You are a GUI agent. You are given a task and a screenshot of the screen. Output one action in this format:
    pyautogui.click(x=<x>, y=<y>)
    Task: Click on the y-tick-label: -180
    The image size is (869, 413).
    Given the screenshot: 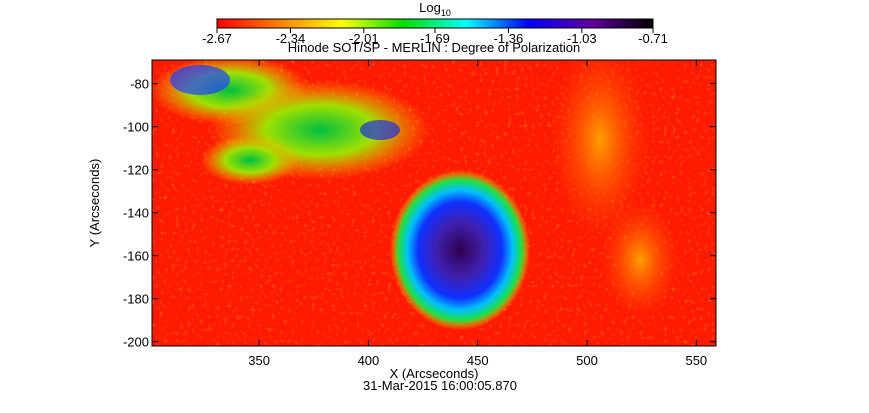 What is the action you would take?
    pyautogui.click(x=136, y=299)
    